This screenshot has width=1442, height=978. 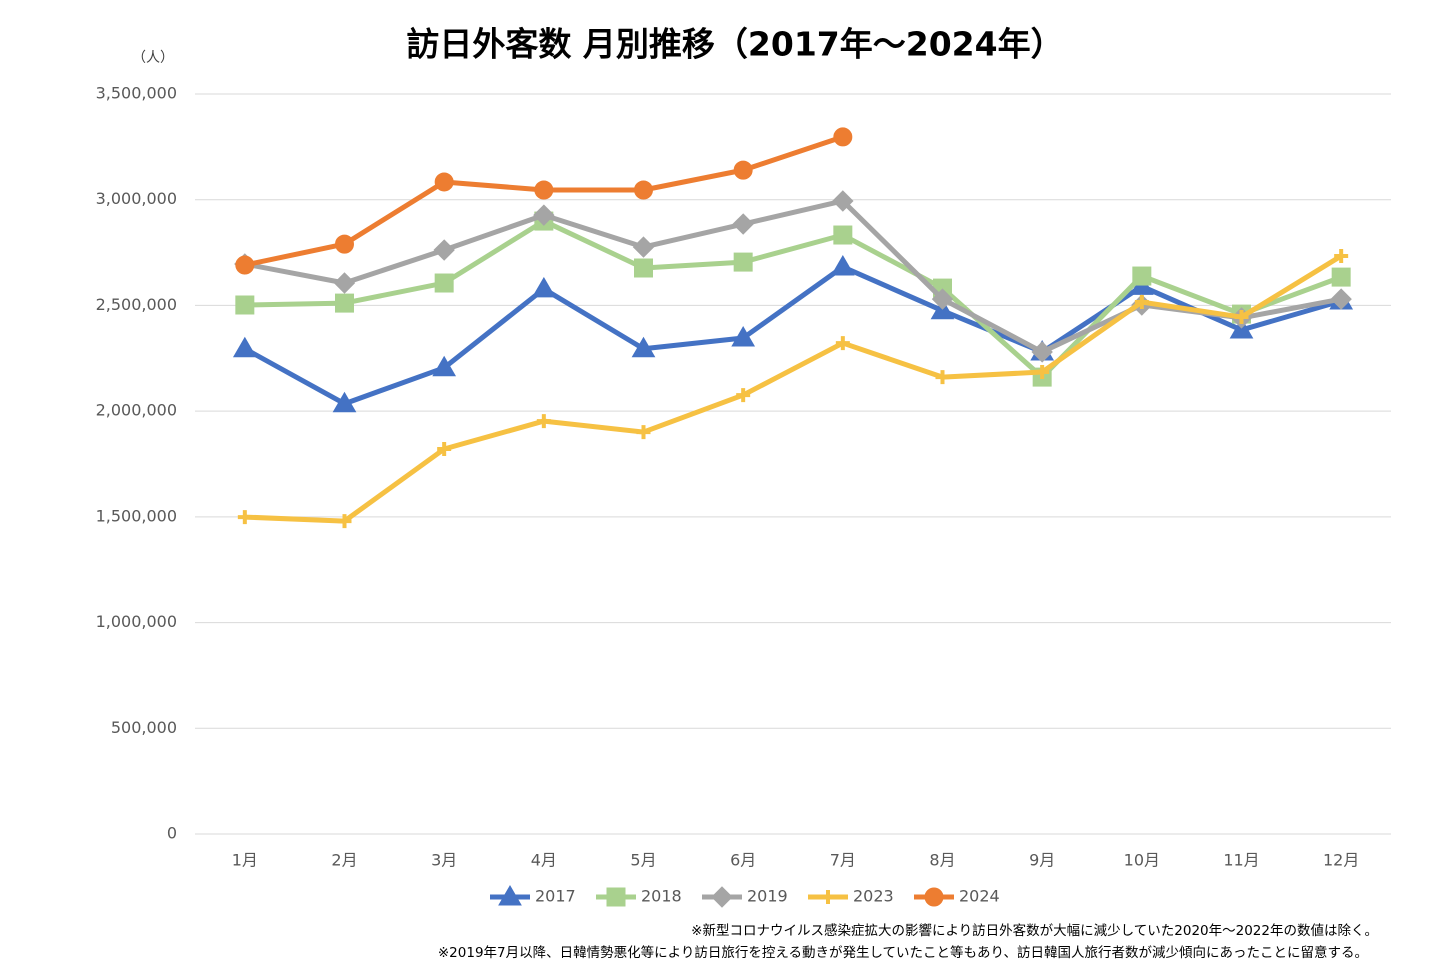 I want to click on x-tick-label: 7月, so click(x=843, y=860).